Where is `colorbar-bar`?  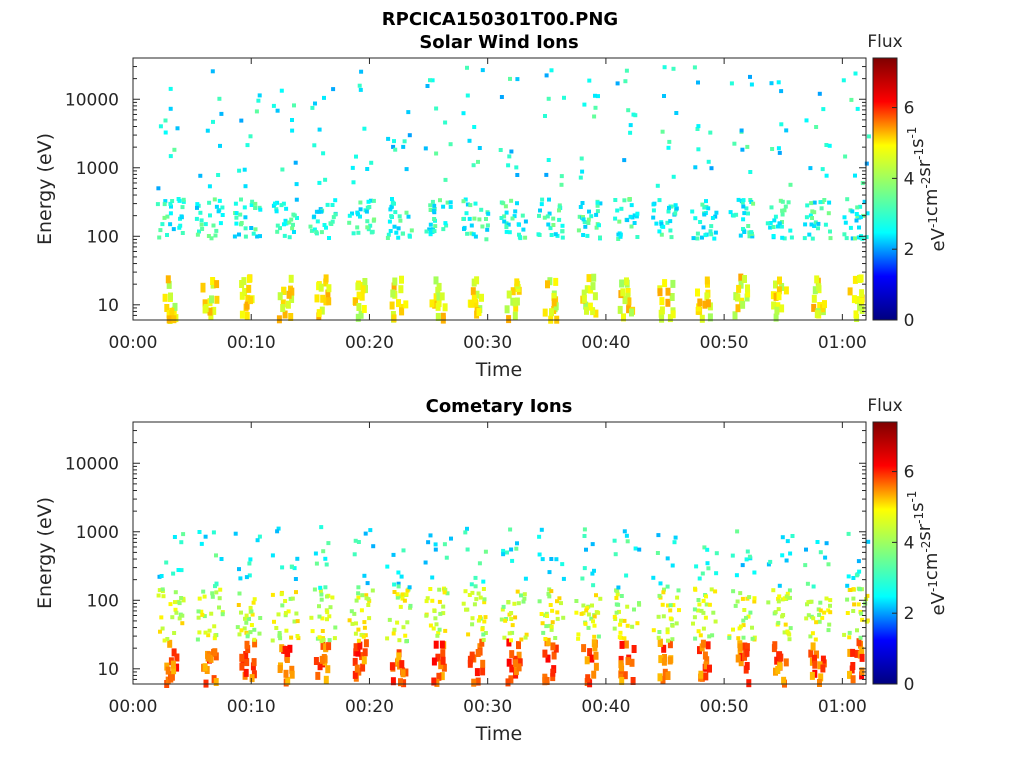 colorbar-bar is located at coordinates (885, 189).